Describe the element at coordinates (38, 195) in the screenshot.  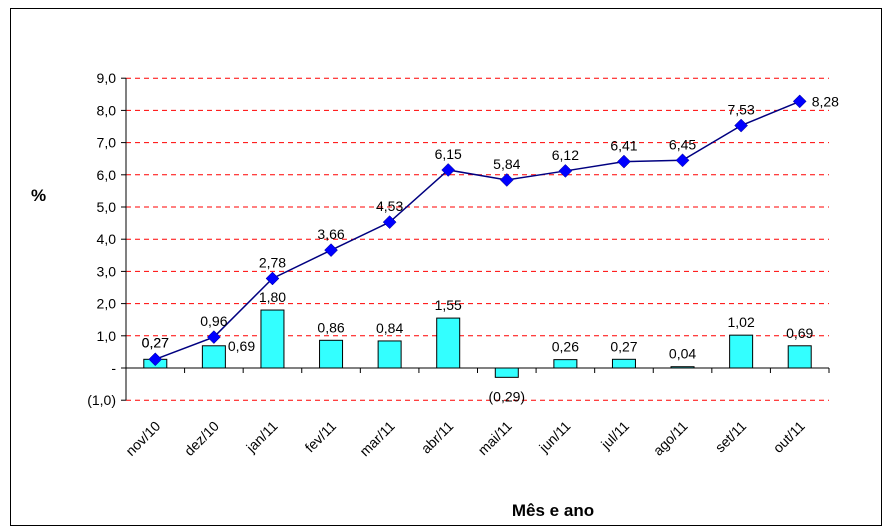
I see `y-axis-title: %` at that location.